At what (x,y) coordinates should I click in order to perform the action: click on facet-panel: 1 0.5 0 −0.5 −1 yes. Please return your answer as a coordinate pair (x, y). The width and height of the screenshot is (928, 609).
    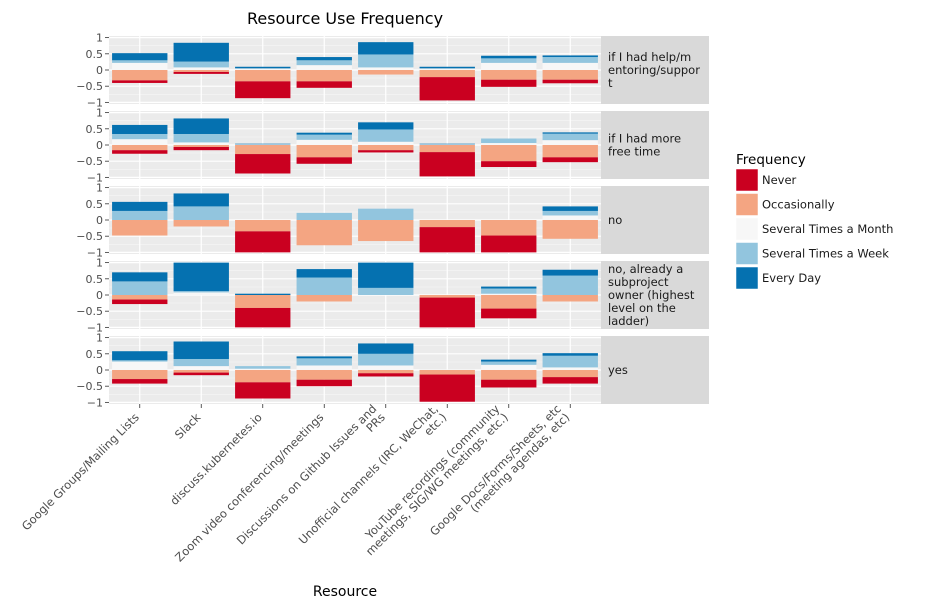
    Looking at the image, I should click on (392, 370).